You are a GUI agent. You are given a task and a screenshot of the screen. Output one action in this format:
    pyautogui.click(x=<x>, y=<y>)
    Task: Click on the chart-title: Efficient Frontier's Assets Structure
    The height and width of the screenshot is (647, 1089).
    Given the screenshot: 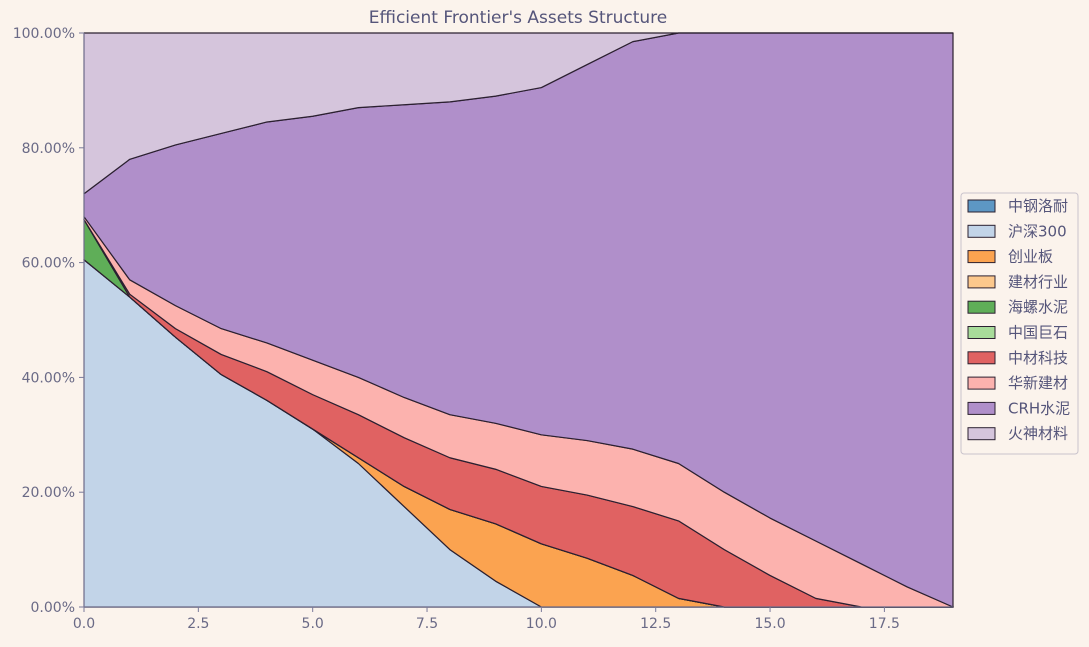 What is the action you would take?
    pyautogui.click(x=518, y=18)
    